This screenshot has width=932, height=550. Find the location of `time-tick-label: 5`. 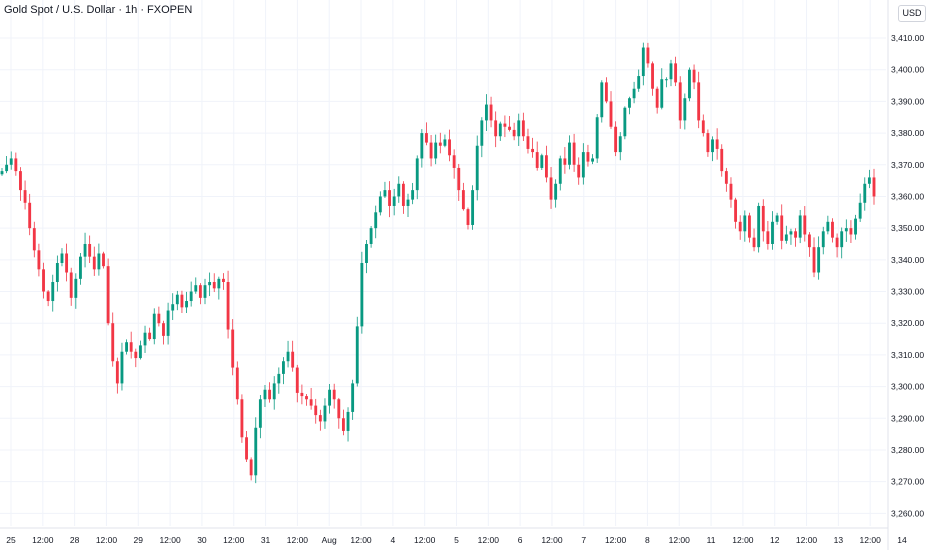

time-tick-label: 5 is located at coordinates (456, 540).